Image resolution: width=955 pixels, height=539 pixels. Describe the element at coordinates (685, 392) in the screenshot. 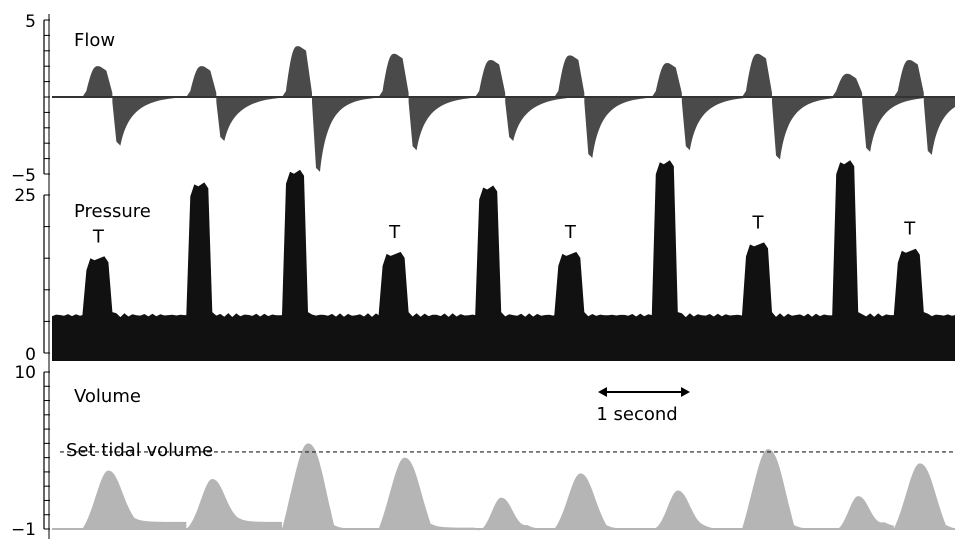

I see `scale-bar-arrow-right` at that location.